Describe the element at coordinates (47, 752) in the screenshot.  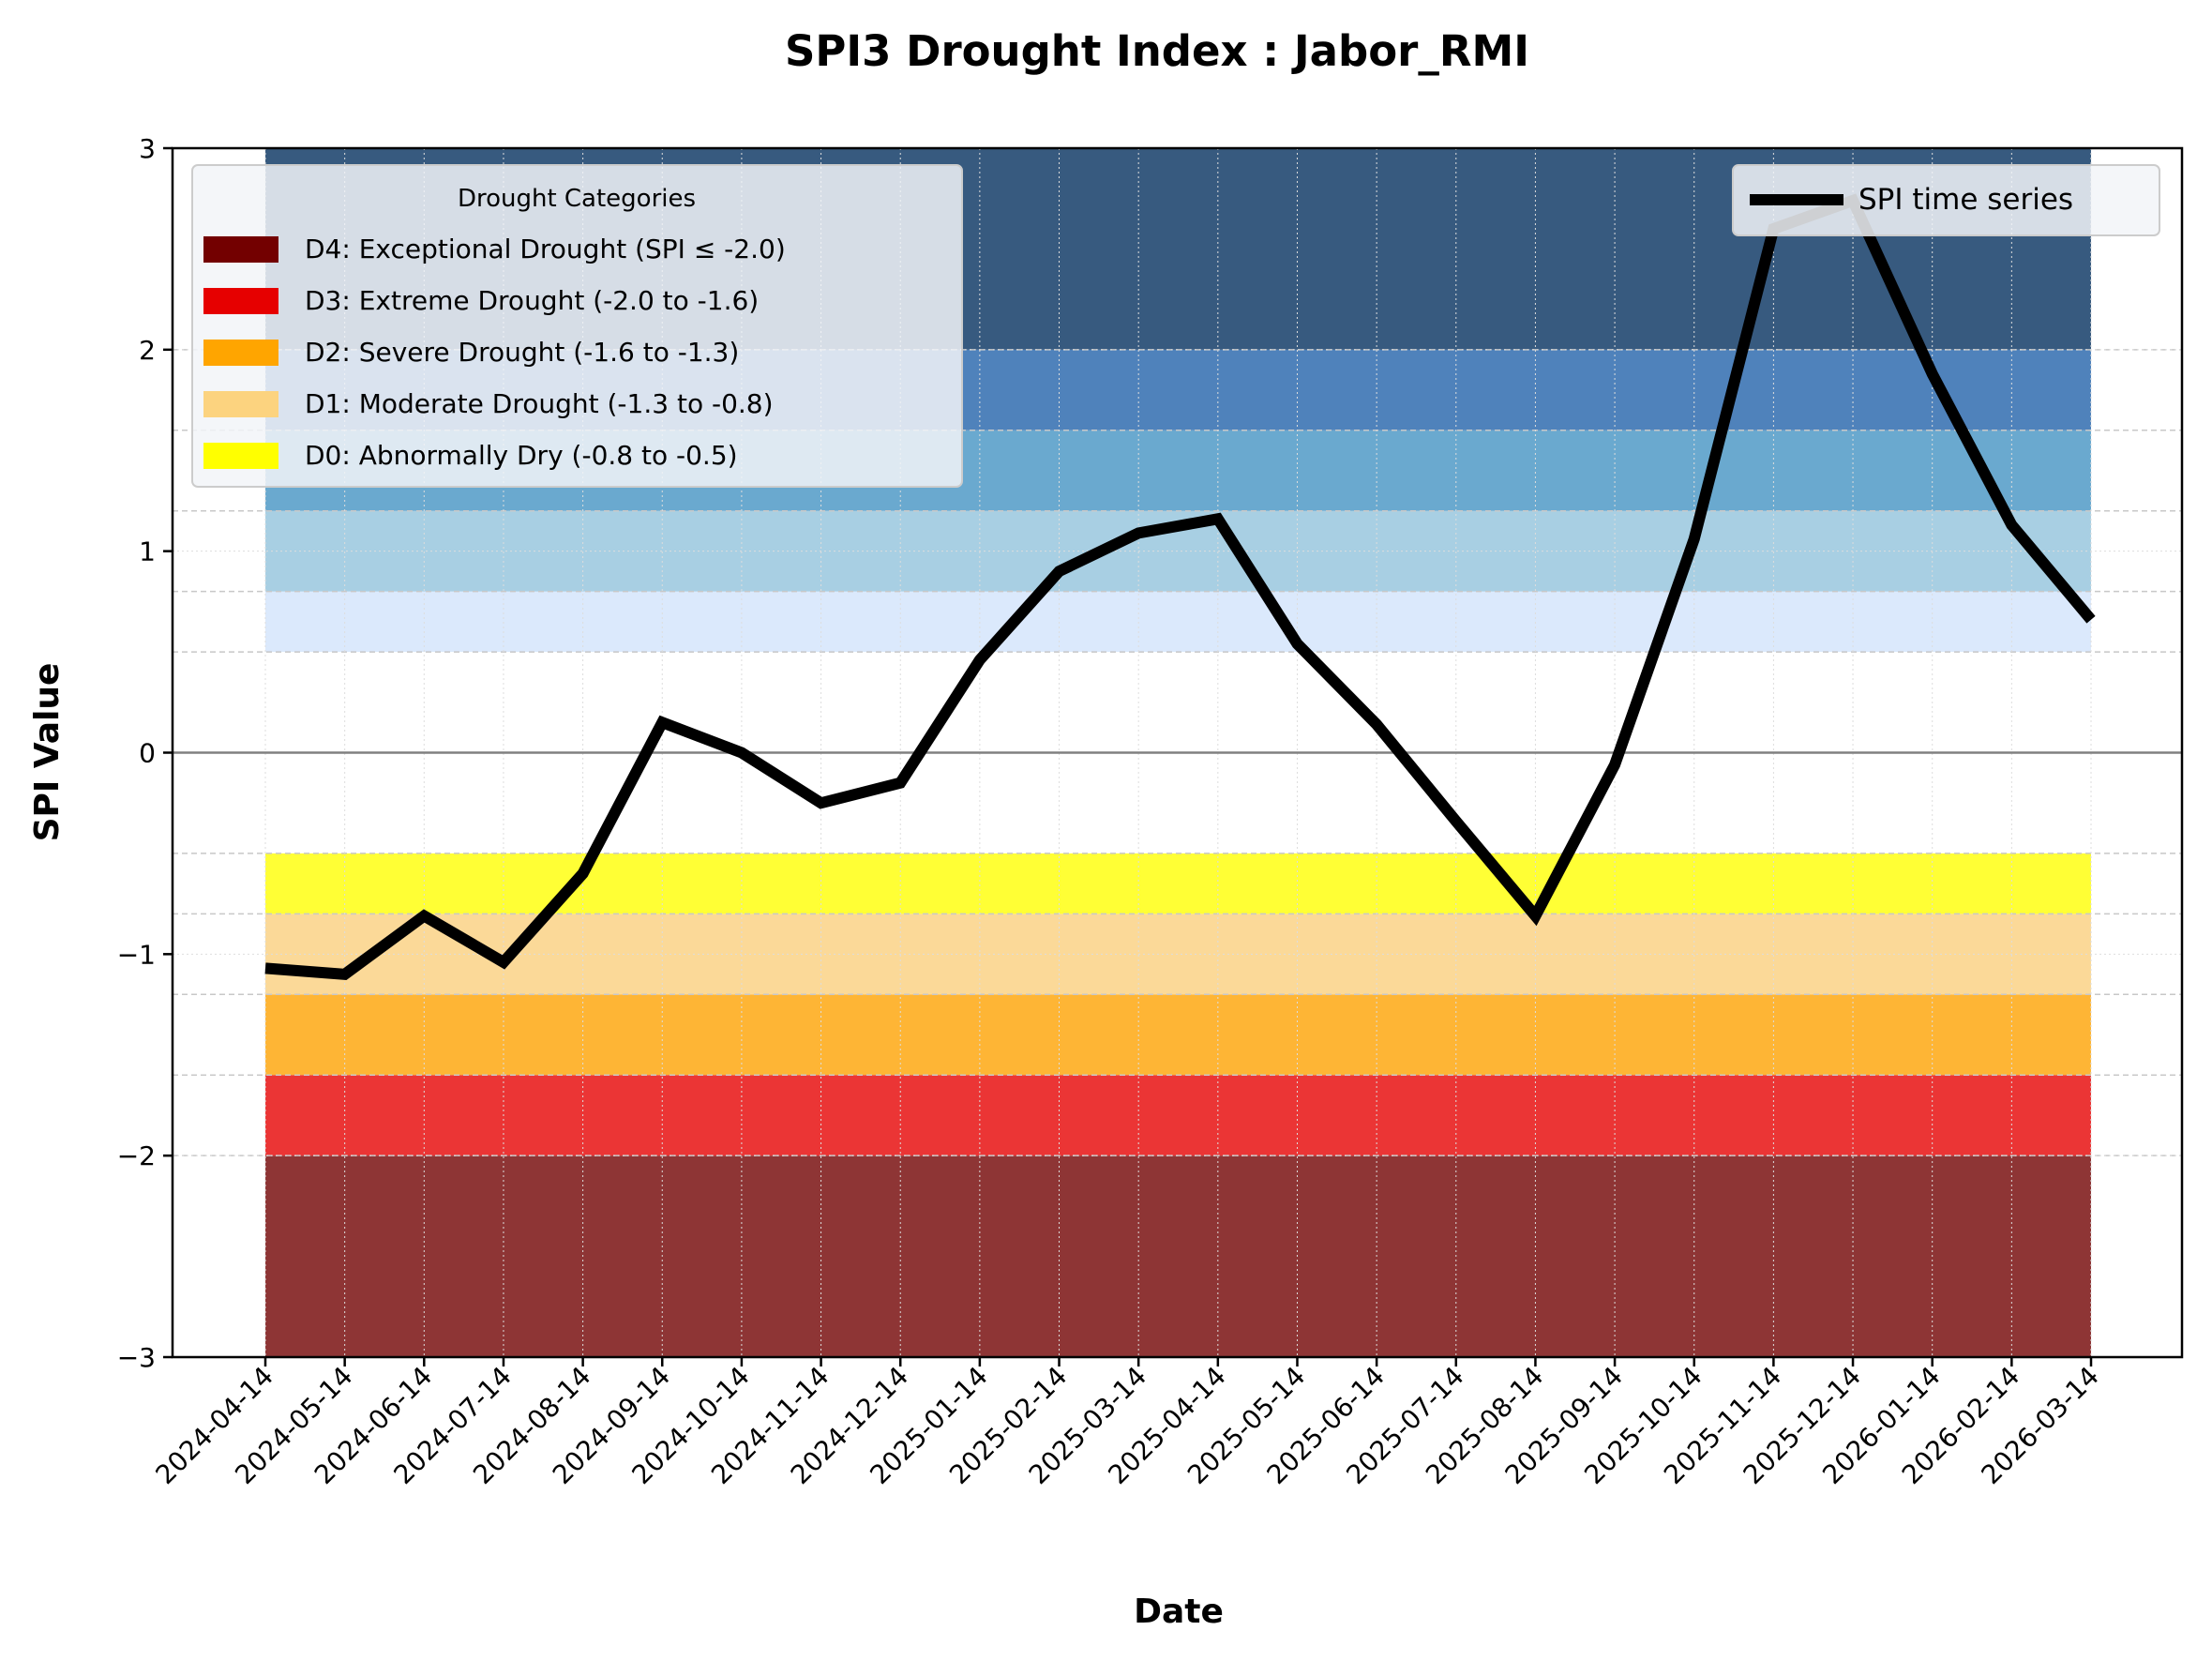
I see `y-axis-label: SPI Value` at that location.